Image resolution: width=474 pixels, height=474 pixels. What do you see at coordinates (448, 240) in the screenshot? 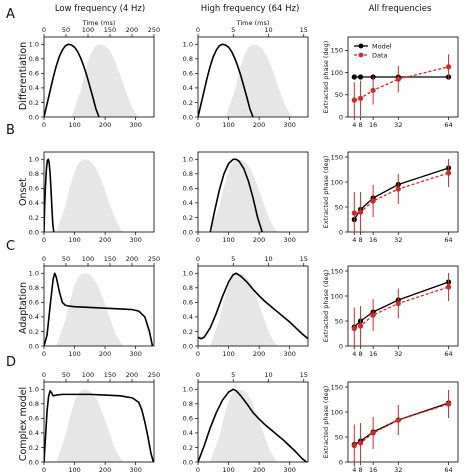
I see `x-tick-label: 64` at bounding box center [448, 240].